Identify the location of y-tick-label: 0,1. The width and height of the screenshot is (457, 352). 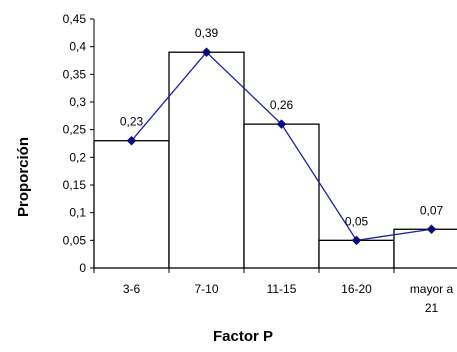
(77, 213).